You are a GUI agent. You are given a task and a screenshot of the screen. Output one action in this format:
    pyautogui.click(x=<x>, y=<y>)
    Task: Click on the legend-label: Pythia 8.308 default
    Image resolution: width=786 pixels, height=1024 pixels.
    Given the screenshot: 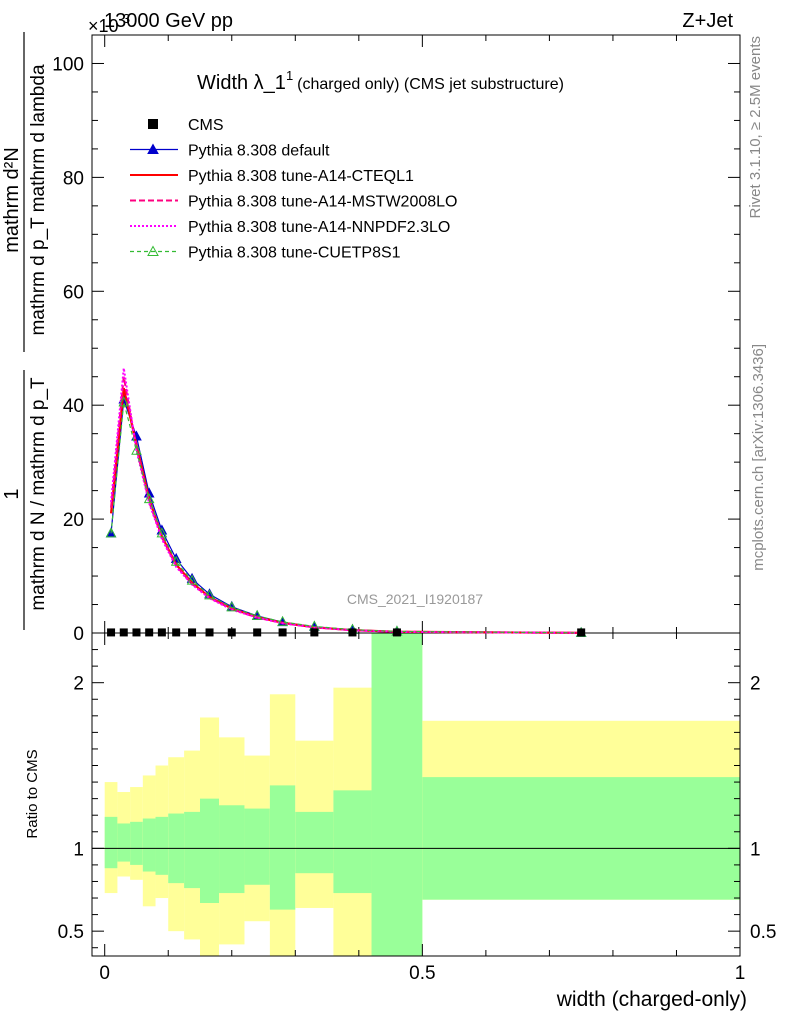 What is the action you would take?
    pyautogui.click(x=259, y=151)
    